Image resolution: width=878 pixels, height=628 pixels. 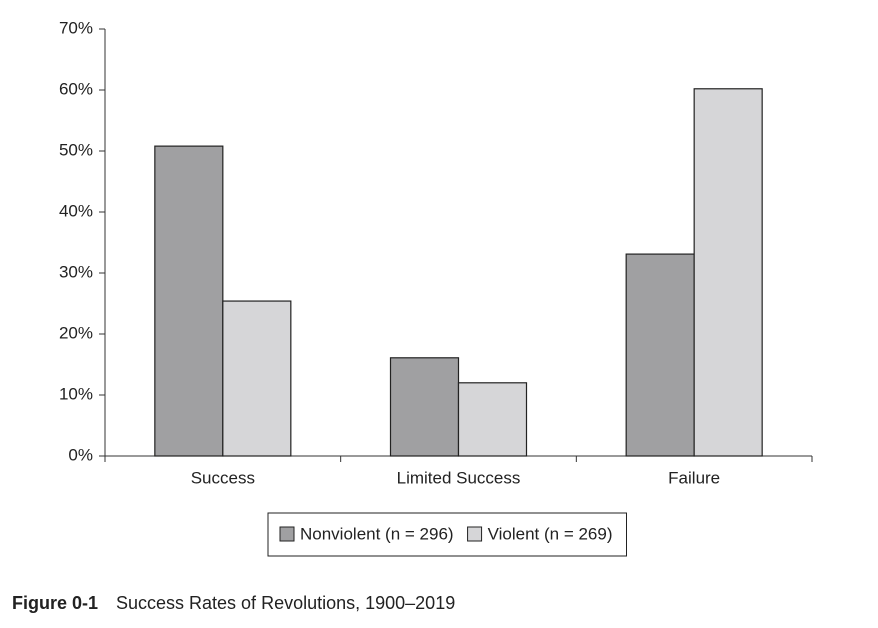 I want to click on y-tick-label: 60%, so click(x=76, y=88).